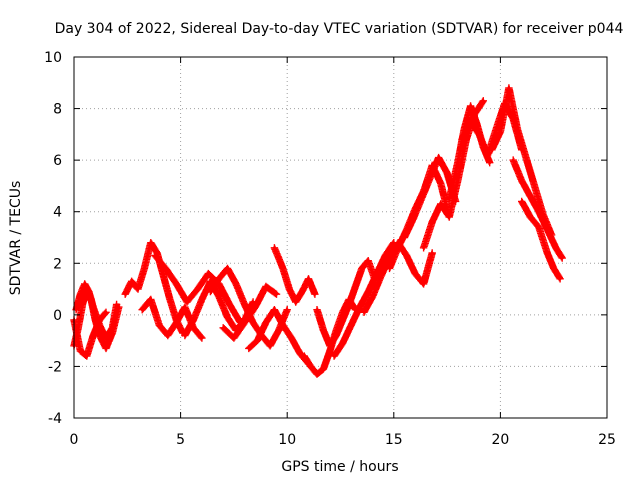 Image resolution: width=640 pixels, height=480 pixels. What do you see at coordinates (154, 288) in the screenshot?
I see `series-sat-d` at bounding box center [154, 288].